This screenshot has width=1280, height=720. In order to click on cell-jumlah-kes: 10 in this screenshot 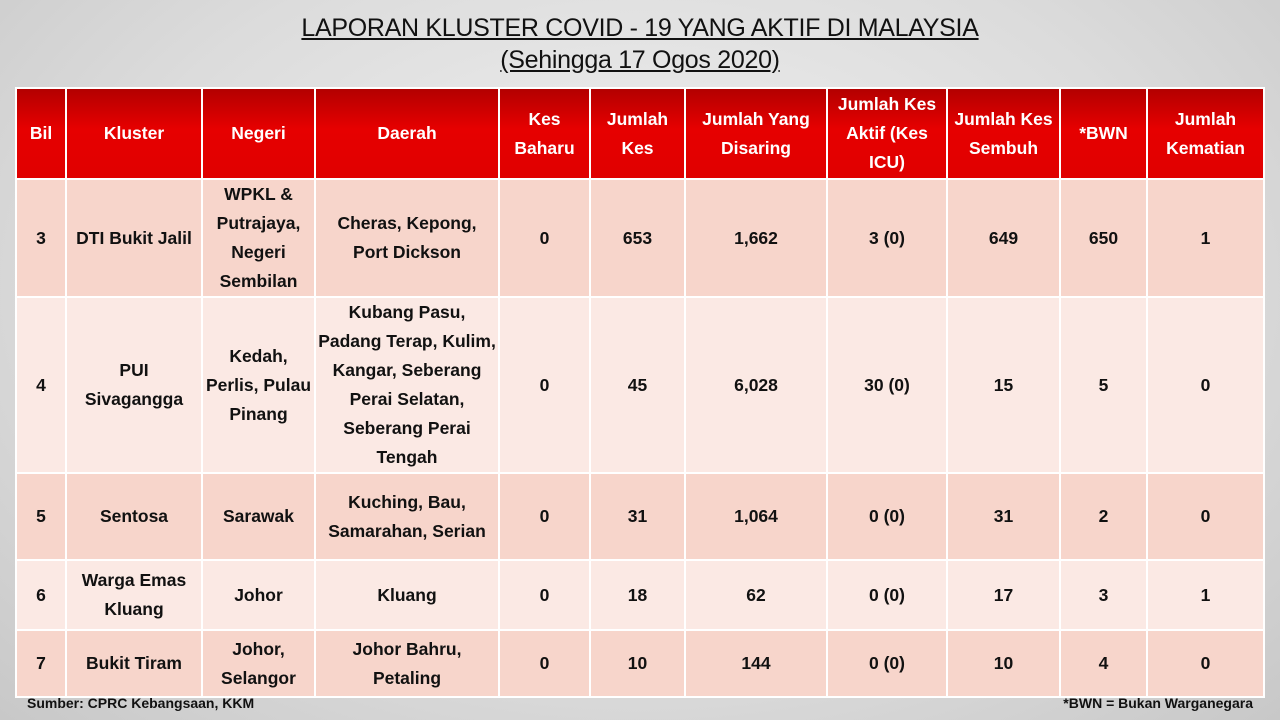, I will do `click(637, 663)`.